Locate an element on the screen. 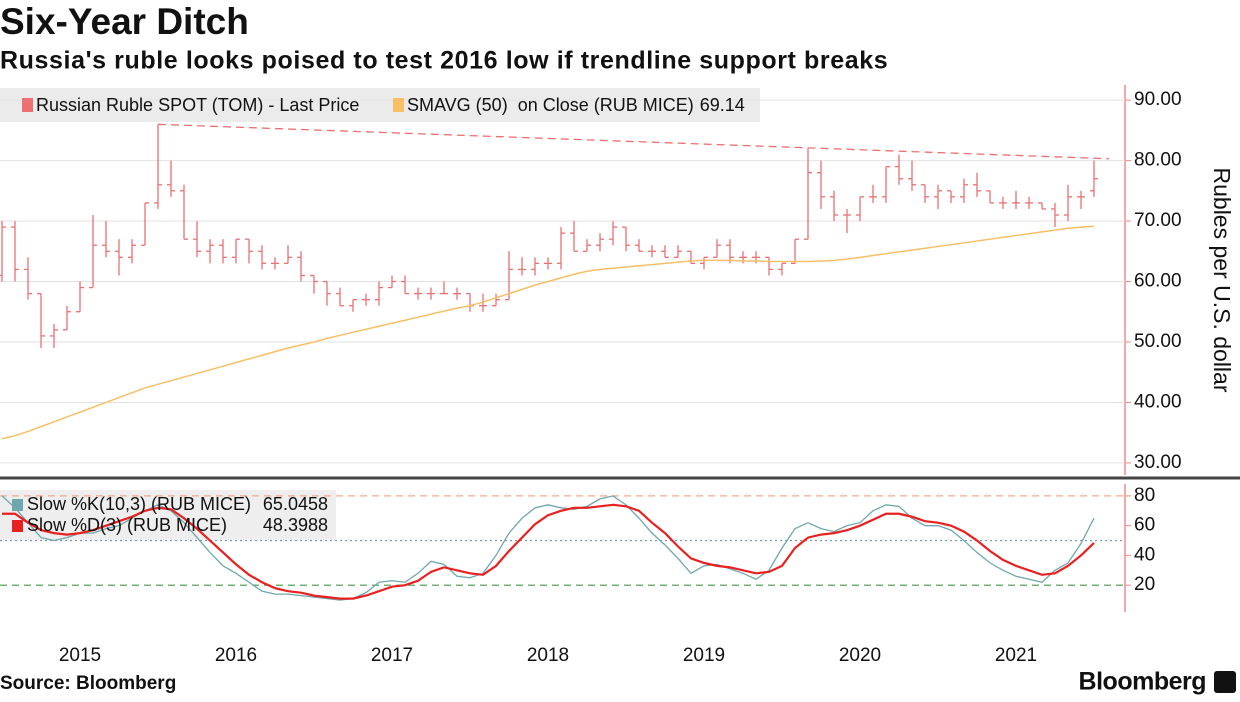  y-tick-label: 20 is located at coordinates (1144, 584).